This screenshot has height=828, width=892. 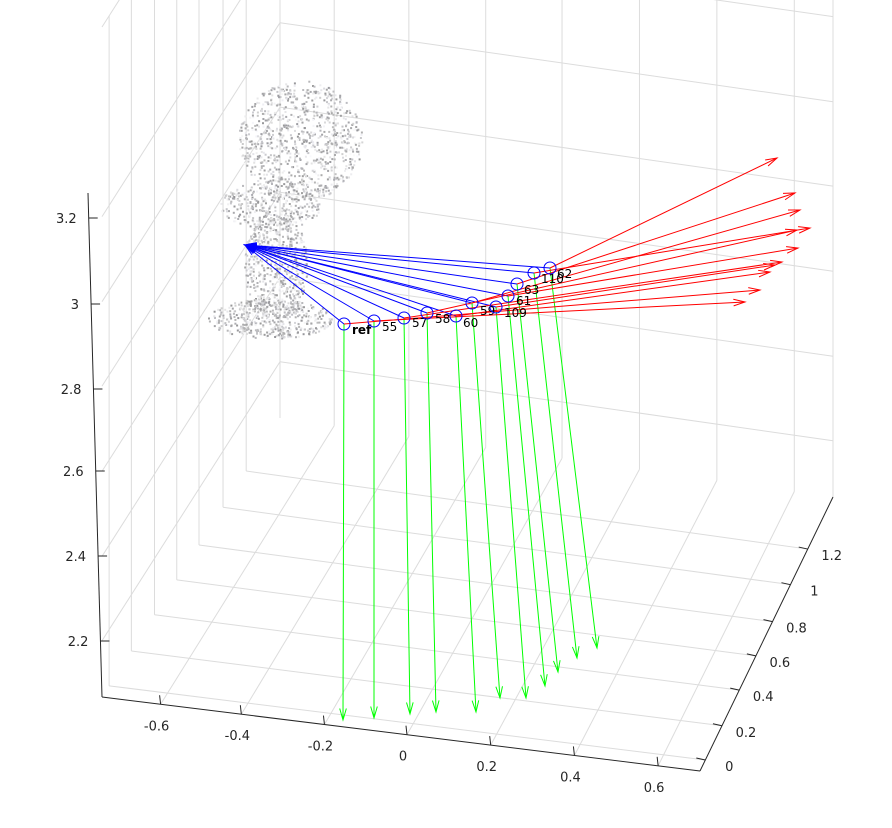 I want to click on camera-label: 61, so click(x=523, y=301).